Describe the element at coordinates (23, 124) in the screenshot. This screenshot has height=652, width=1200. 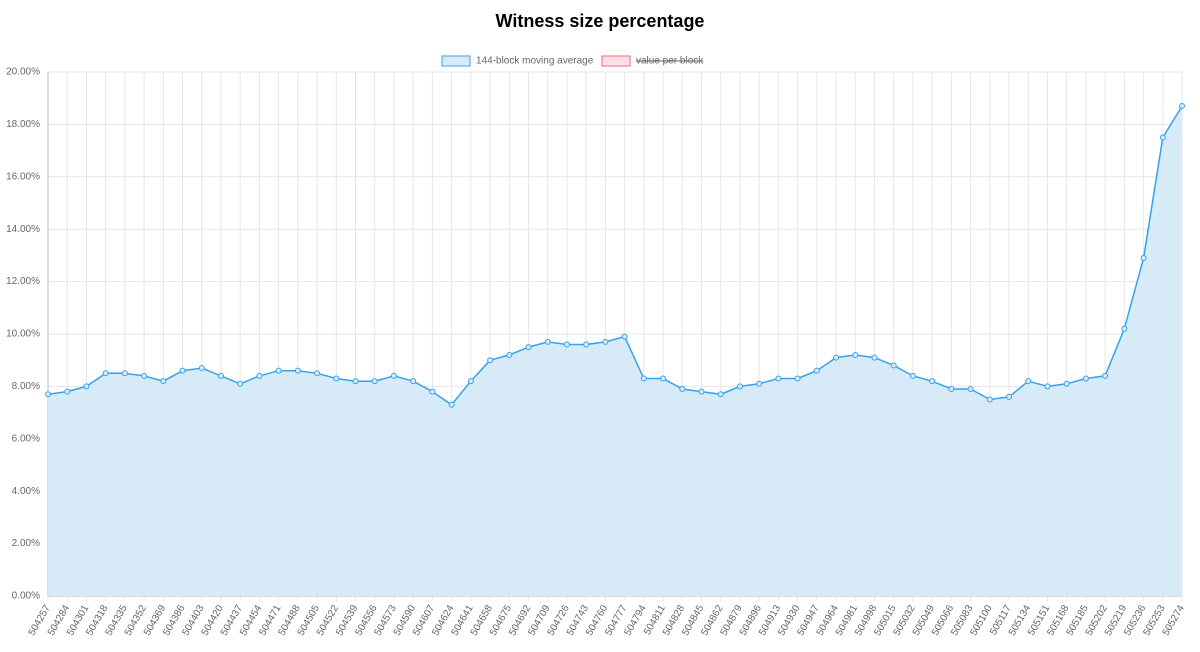
I see `y-tick-label: 18.00%` at that location.